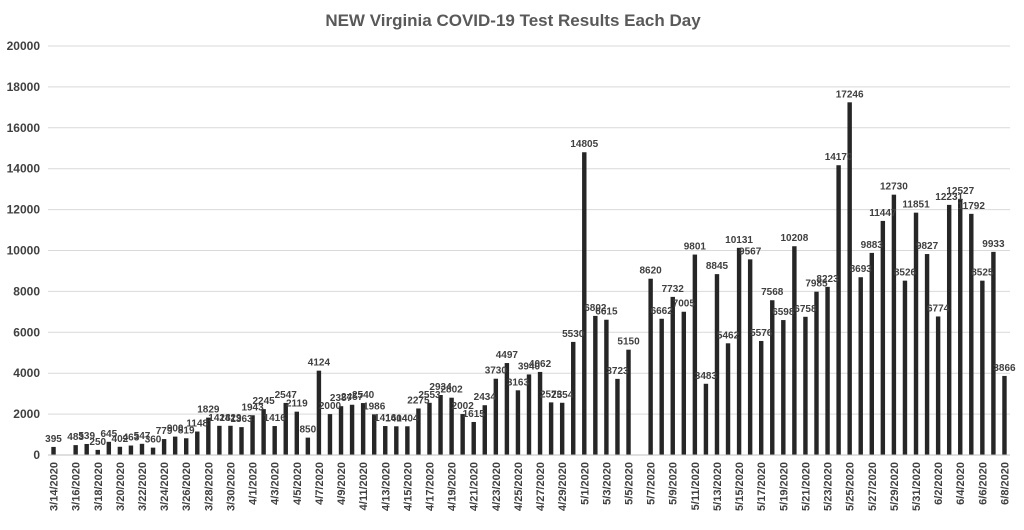  What do you see at coordinates (850, 94) in the screenshot?
I see `data-label: 17246` at bounding box center [850, 94].